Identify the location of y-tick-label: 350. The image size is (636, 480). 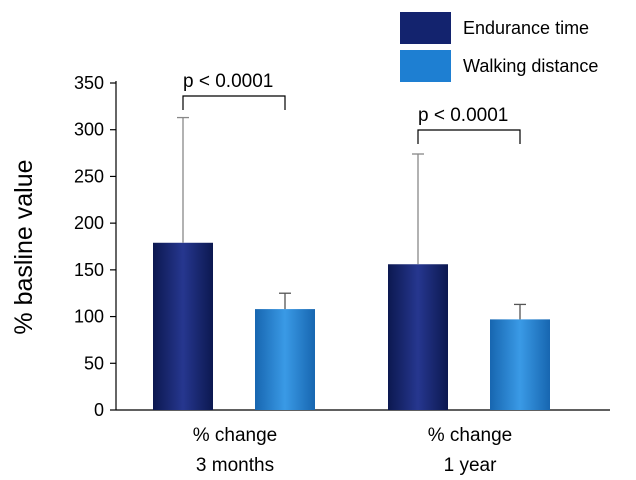
(89, 83).